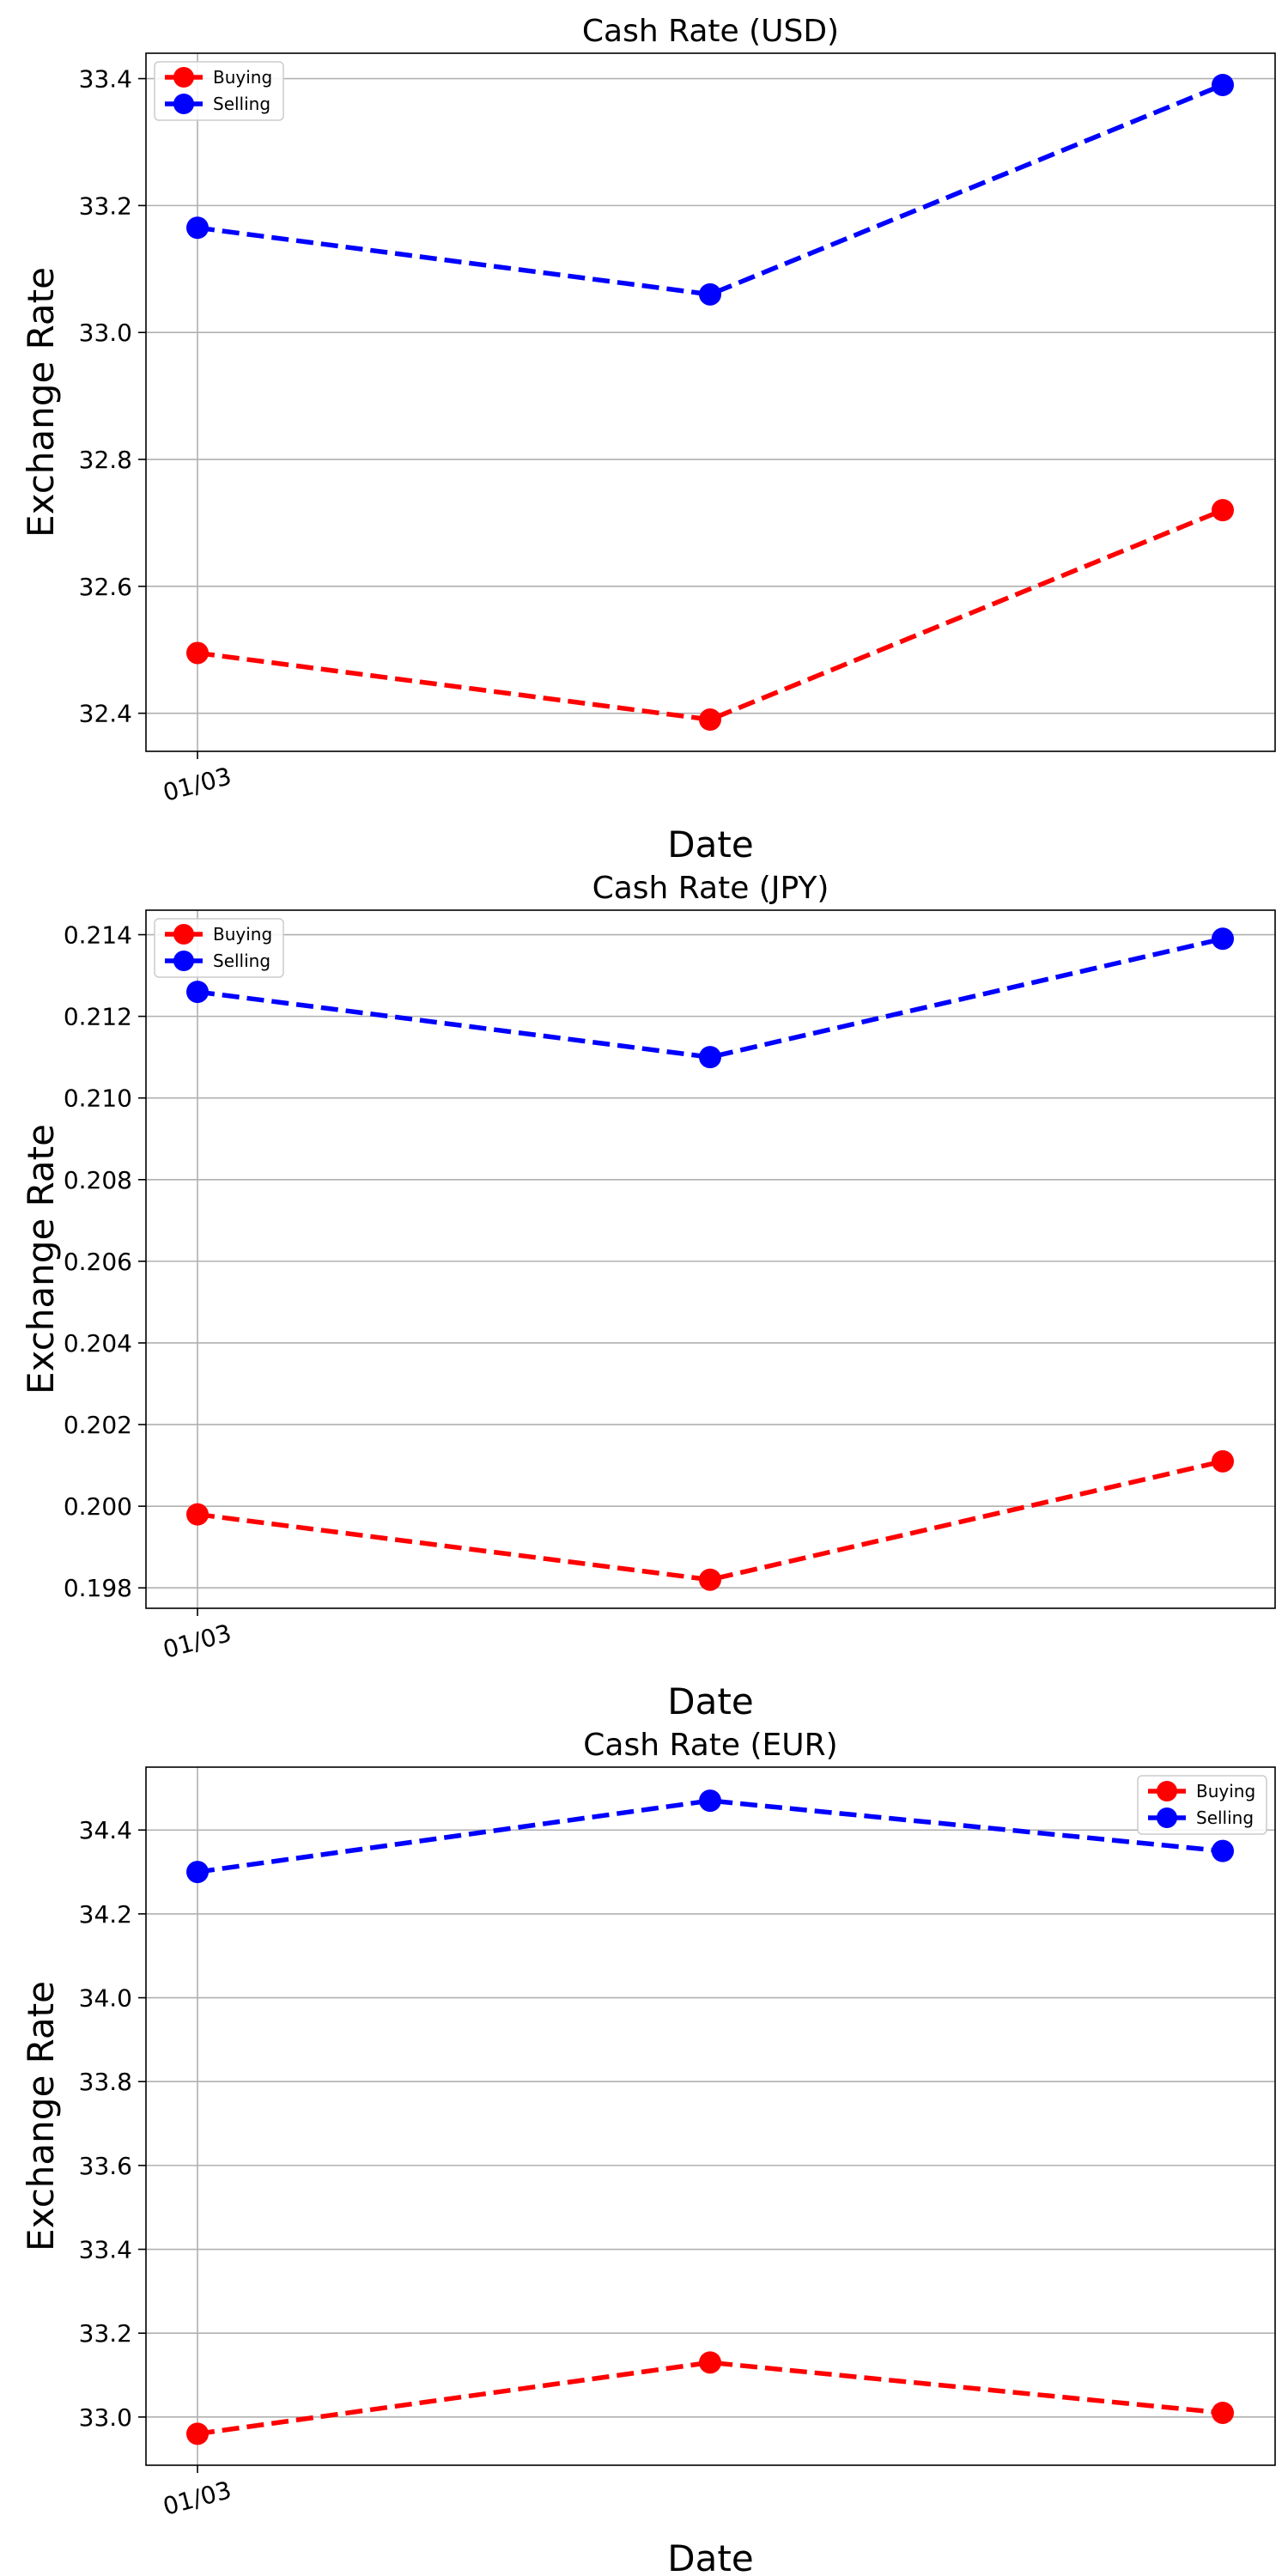 The image size is (1288, 2576). Describe the element at coordinates (106, 460) in the screenshot. I see `y-tick-label: 32.8` at that location.